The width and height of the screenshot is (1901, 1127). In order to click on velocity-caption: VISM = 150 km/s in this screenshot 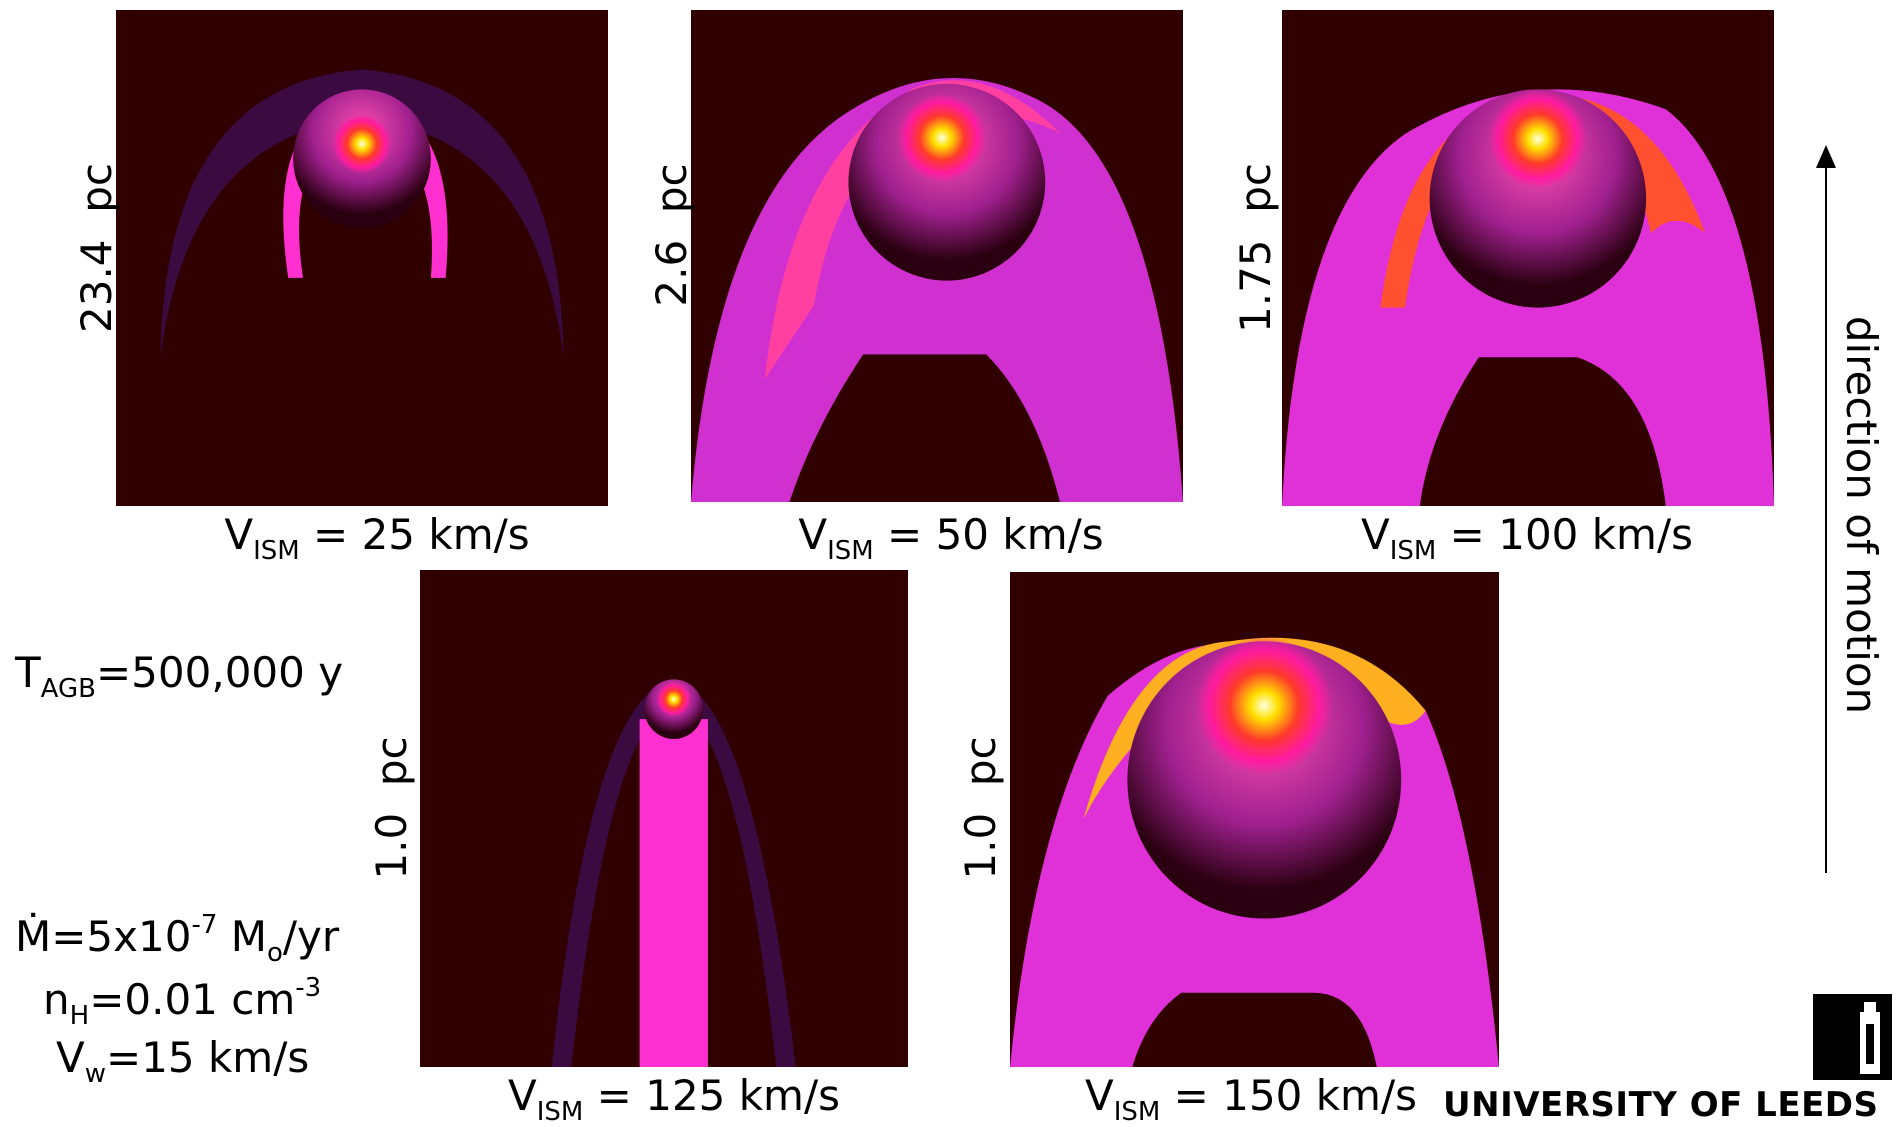, I will do `click(1251, 1101)`.